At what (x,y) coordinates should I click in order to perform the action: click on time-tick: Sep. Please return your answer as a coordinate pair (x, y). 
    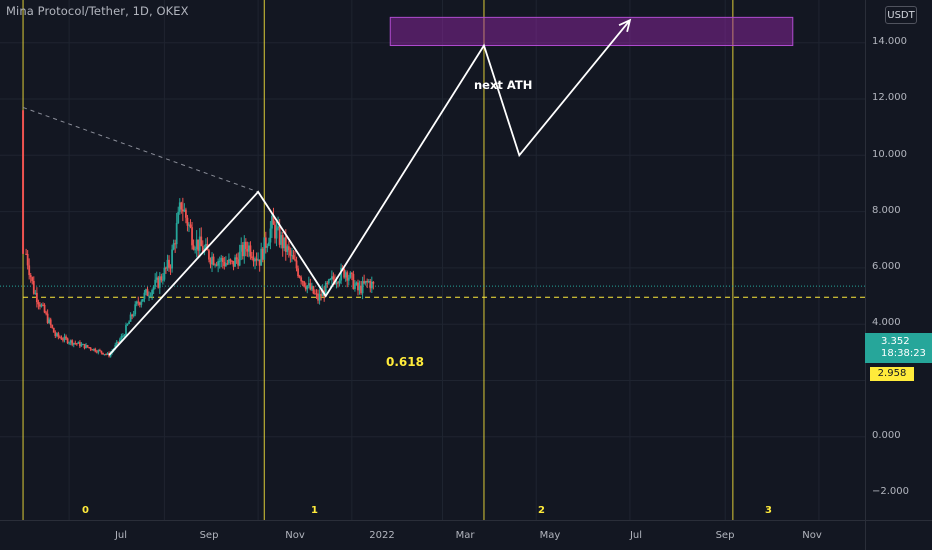
    Looking at the image, I should click on (725, 535).